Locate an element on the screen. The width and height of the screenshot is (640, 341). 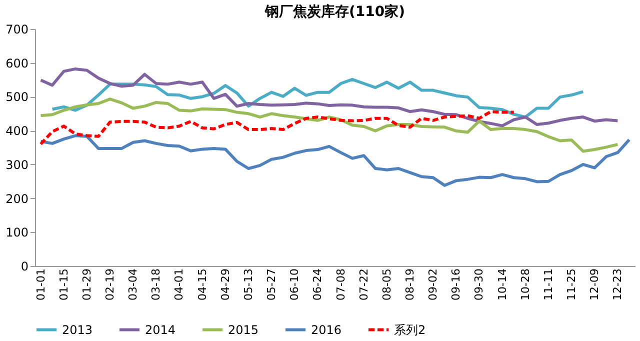
y-tick-label: 0 is located at coordinates (24, 267).